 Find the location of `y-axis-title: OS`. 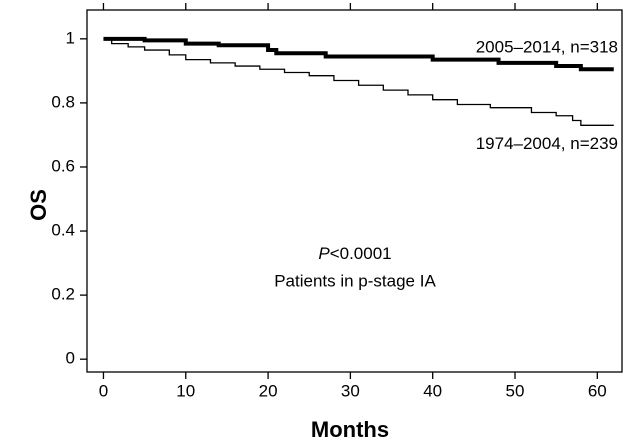

y-axis-title: OS is located at coordinates (38, 205).